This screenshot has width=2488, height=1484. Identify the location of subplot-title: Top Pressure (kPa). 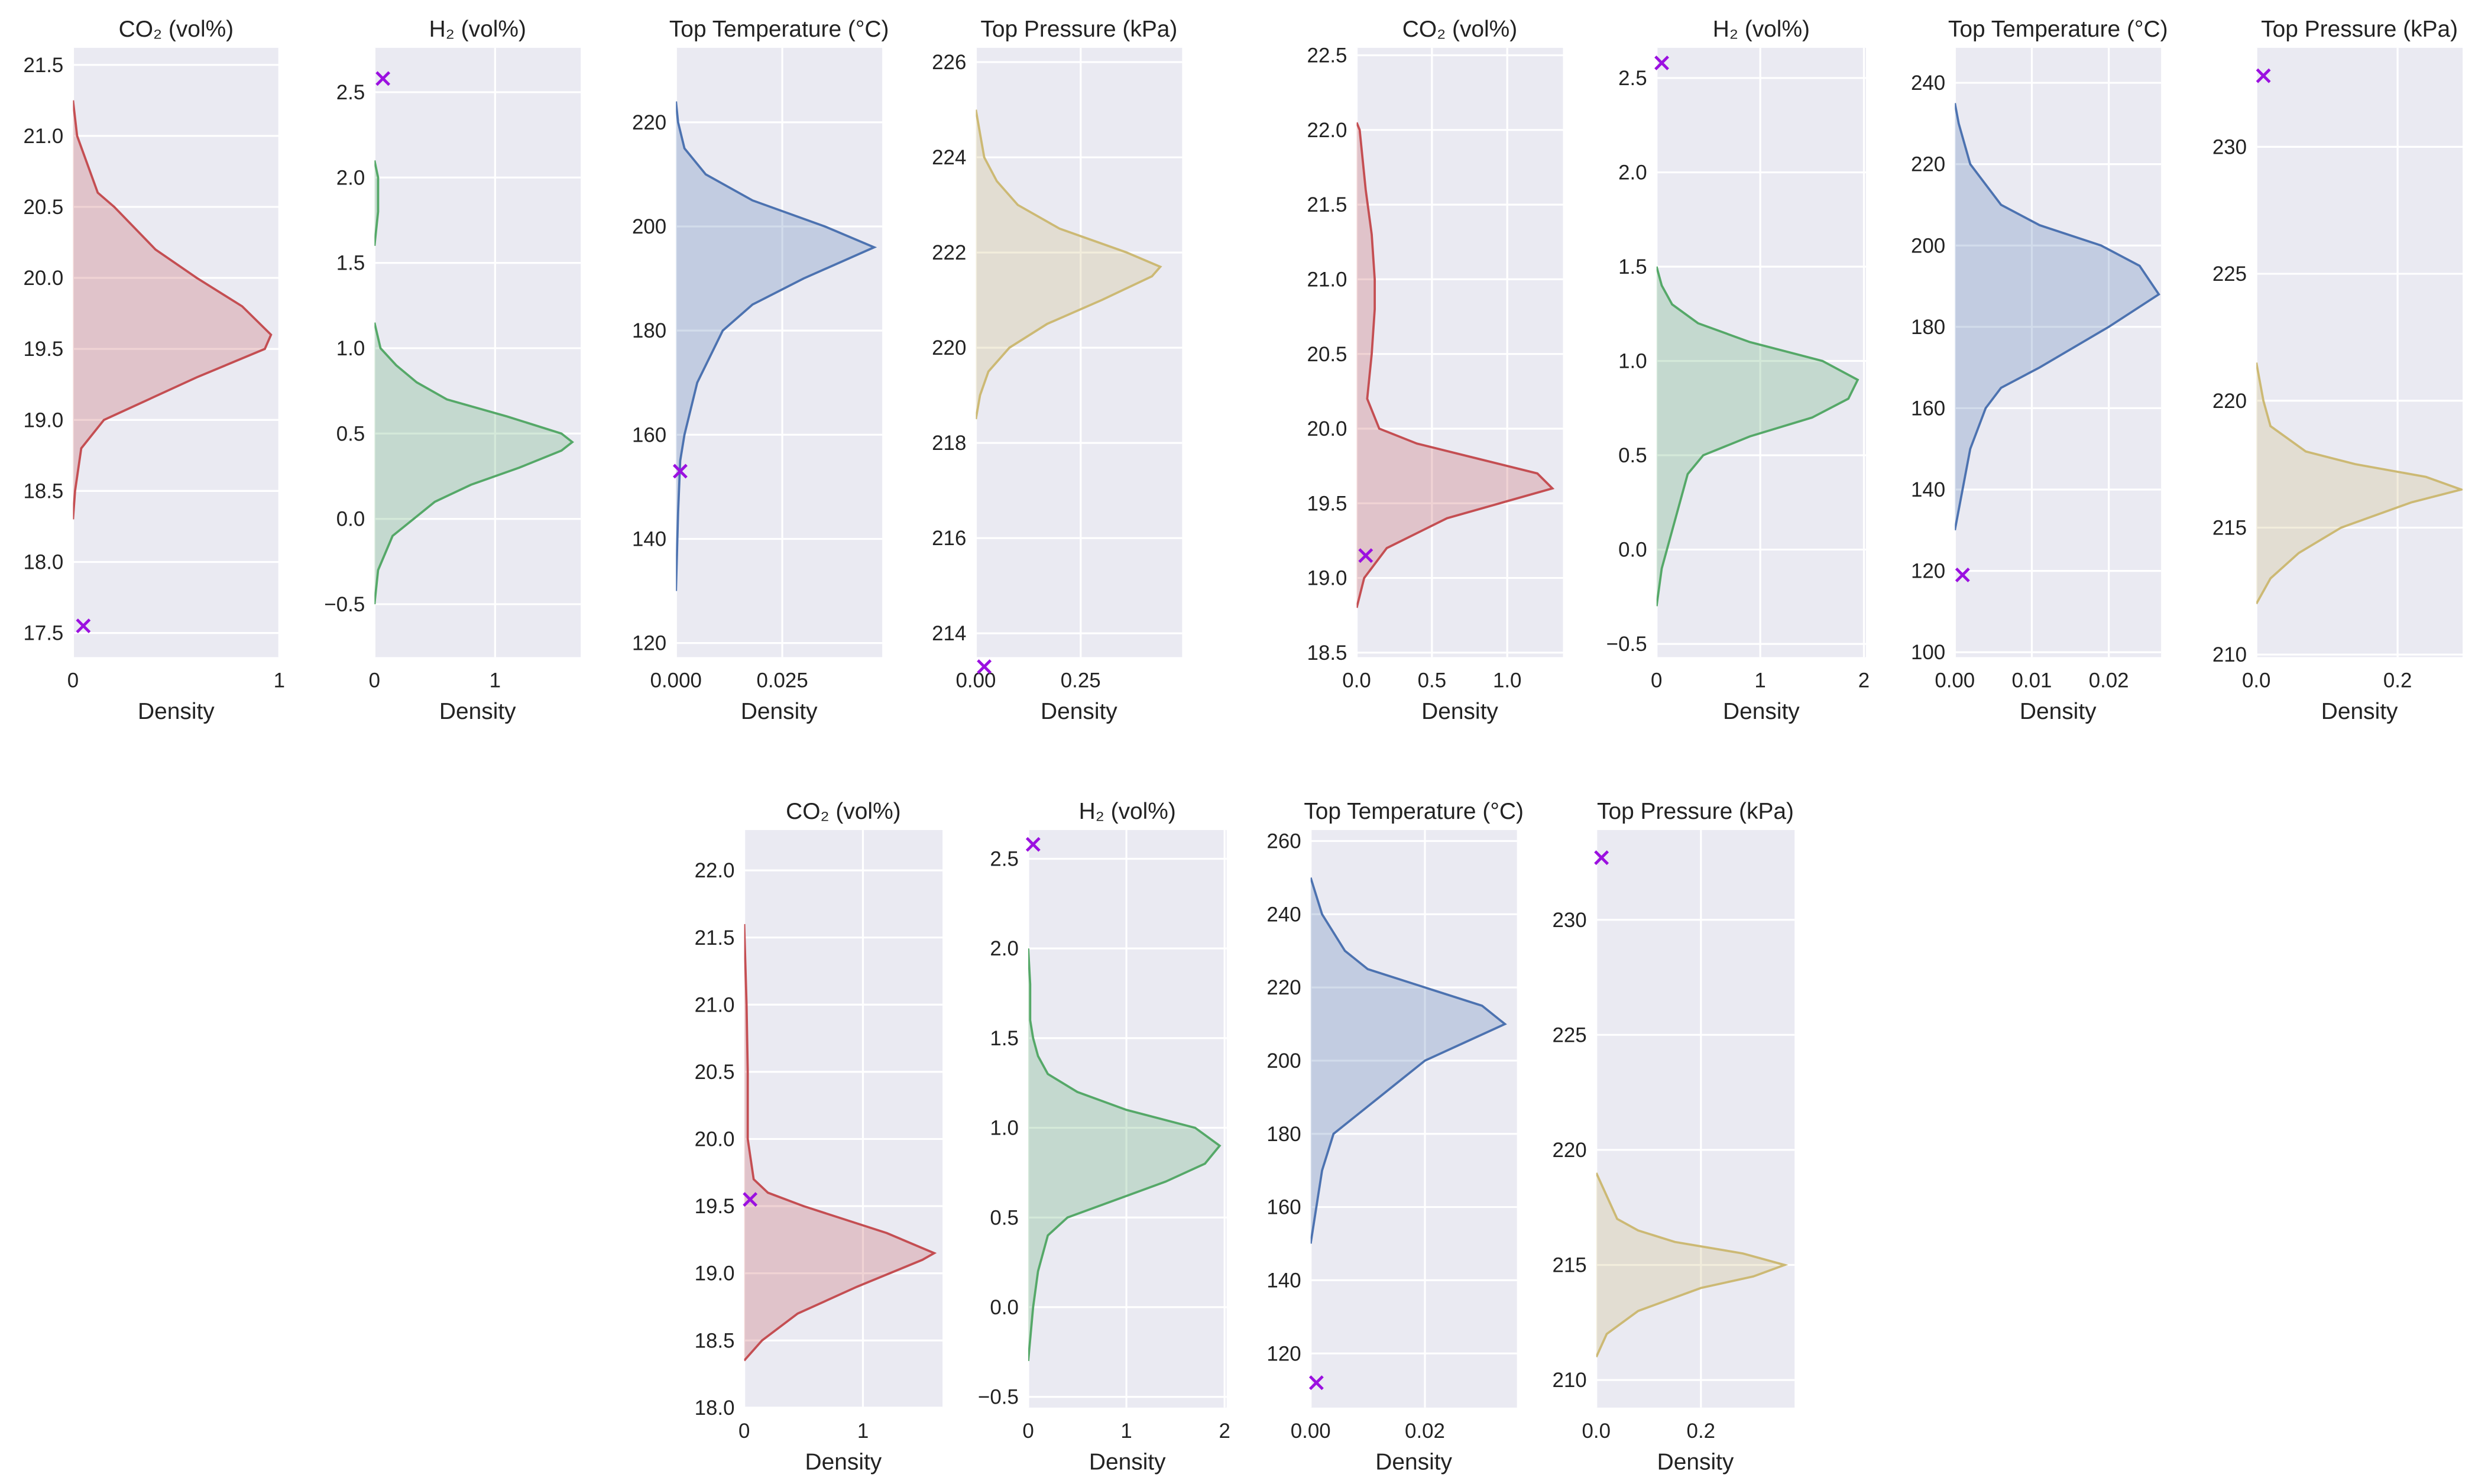
(1078, 29).